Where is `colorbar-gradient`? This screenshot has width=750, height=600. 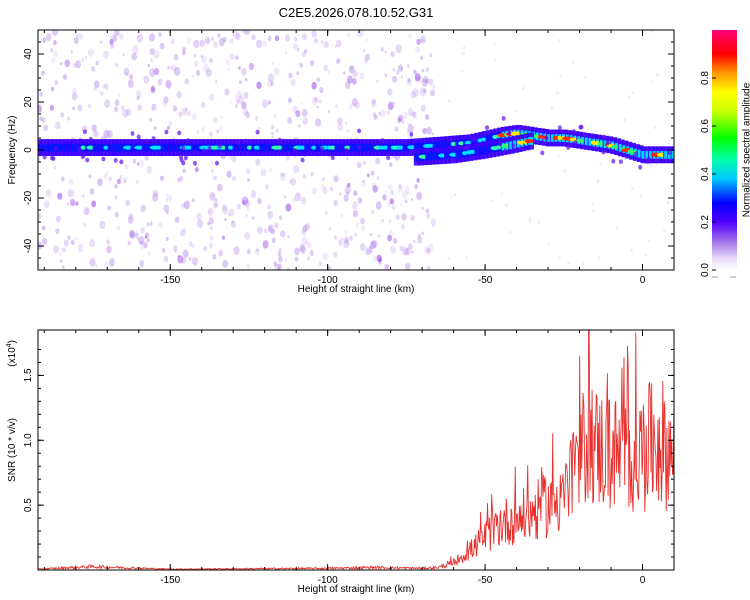
colorbar-gradient is located at coordinates (724, 150).